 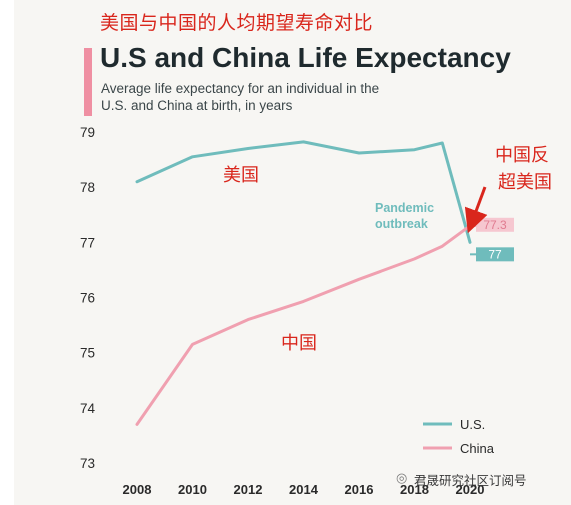 What do you see at coordinates (87, 353) in the screenshot?
I see `y-tick-label: 75` at bounding box center [87, 353].